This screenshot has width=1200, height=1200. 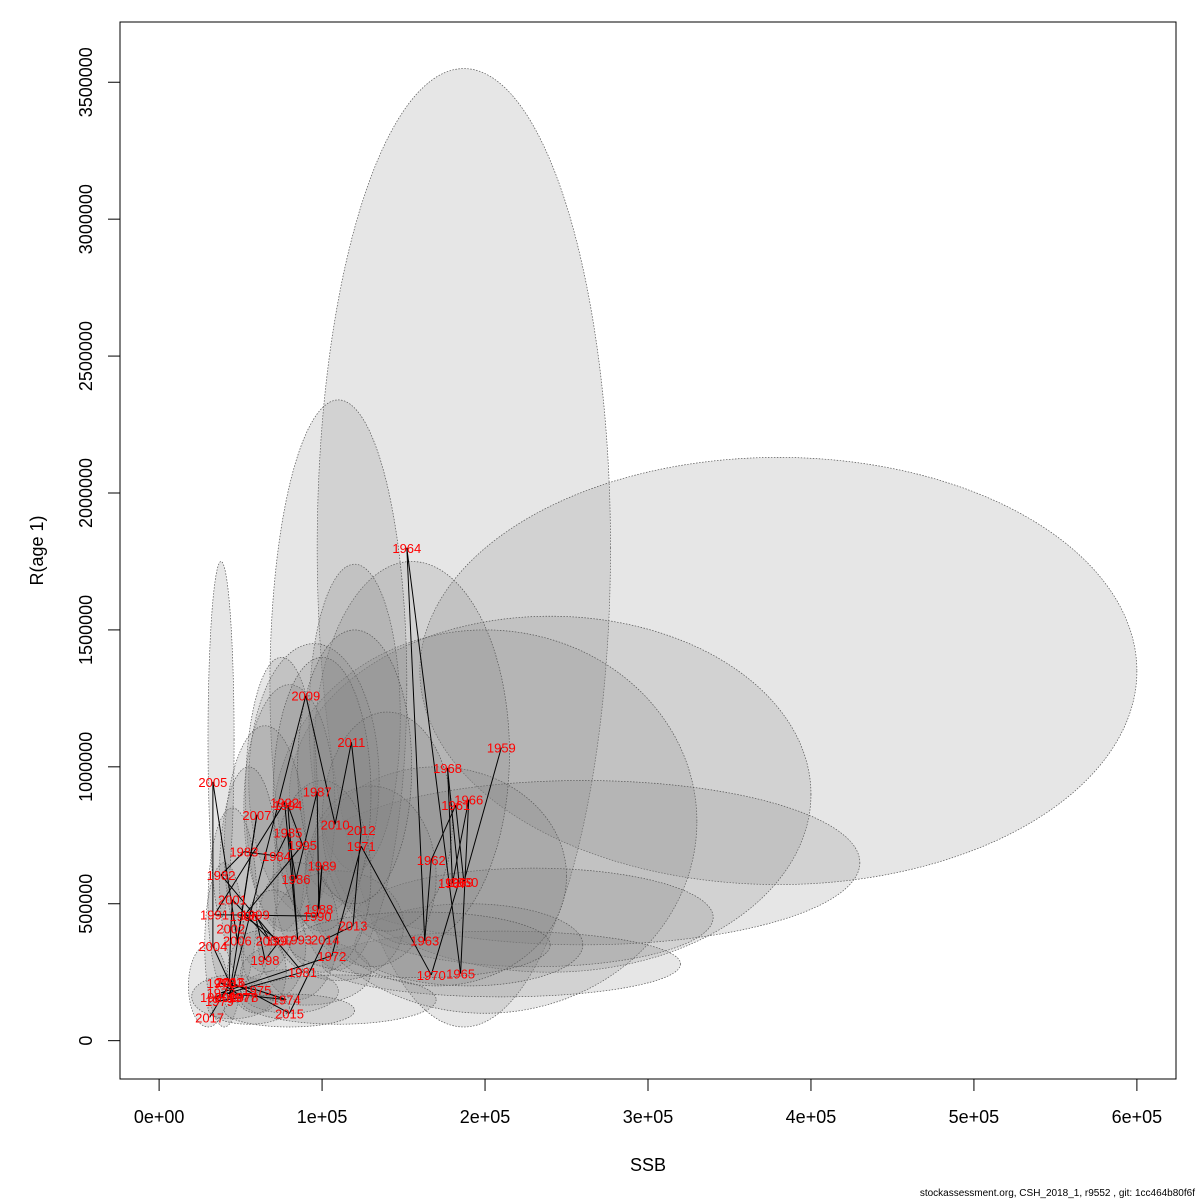 What do you see at coordinates (431, 860) in the screenshot?
I see `year-label: 1962` at bounding box center [431, 860].